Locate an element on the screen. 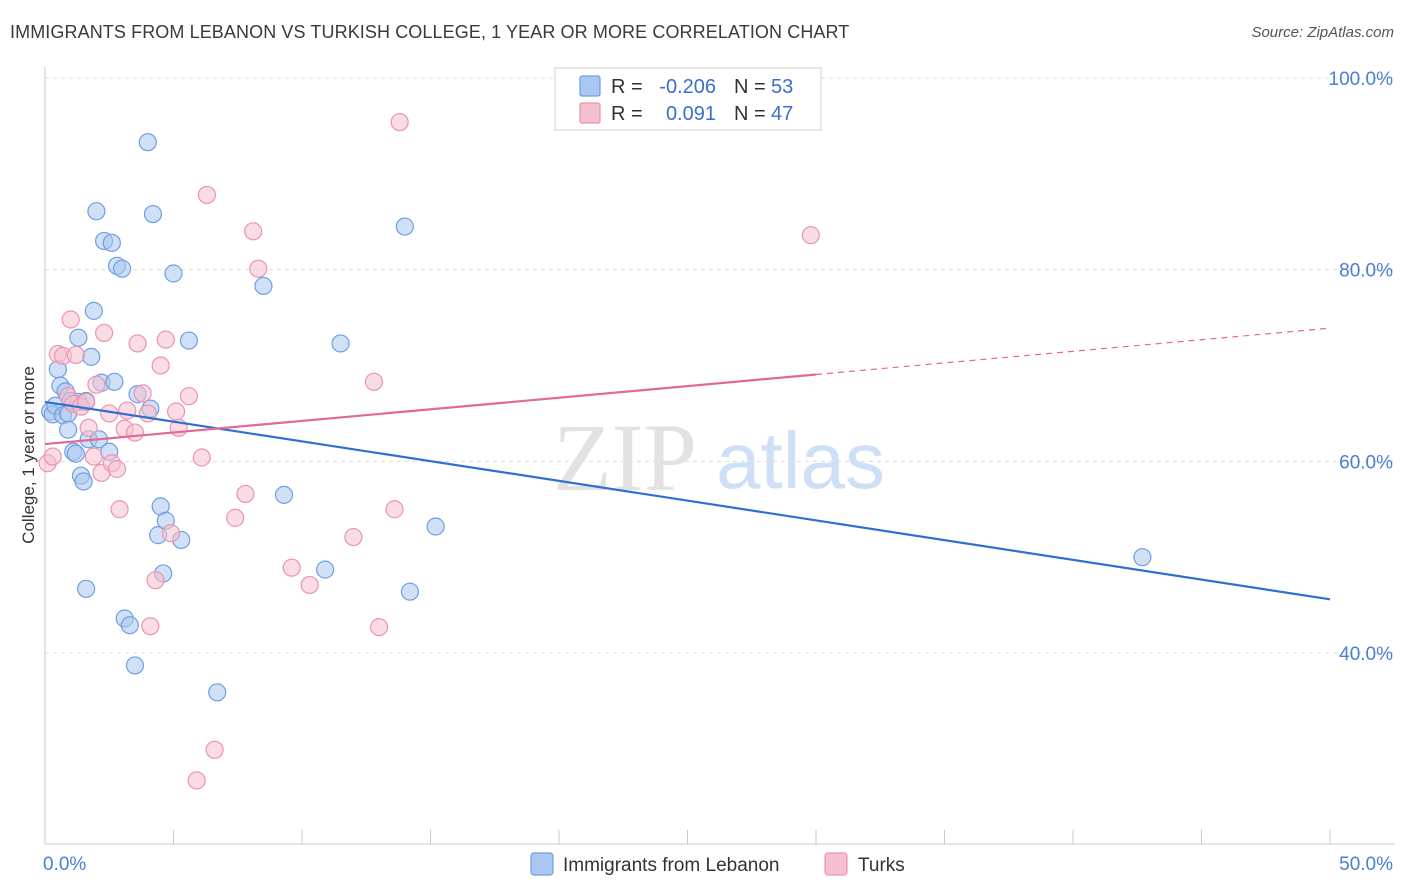 This screenshot has width=1406, height=892. y-tick-label-60: 60.0% is located at coordinates (1366, 462).